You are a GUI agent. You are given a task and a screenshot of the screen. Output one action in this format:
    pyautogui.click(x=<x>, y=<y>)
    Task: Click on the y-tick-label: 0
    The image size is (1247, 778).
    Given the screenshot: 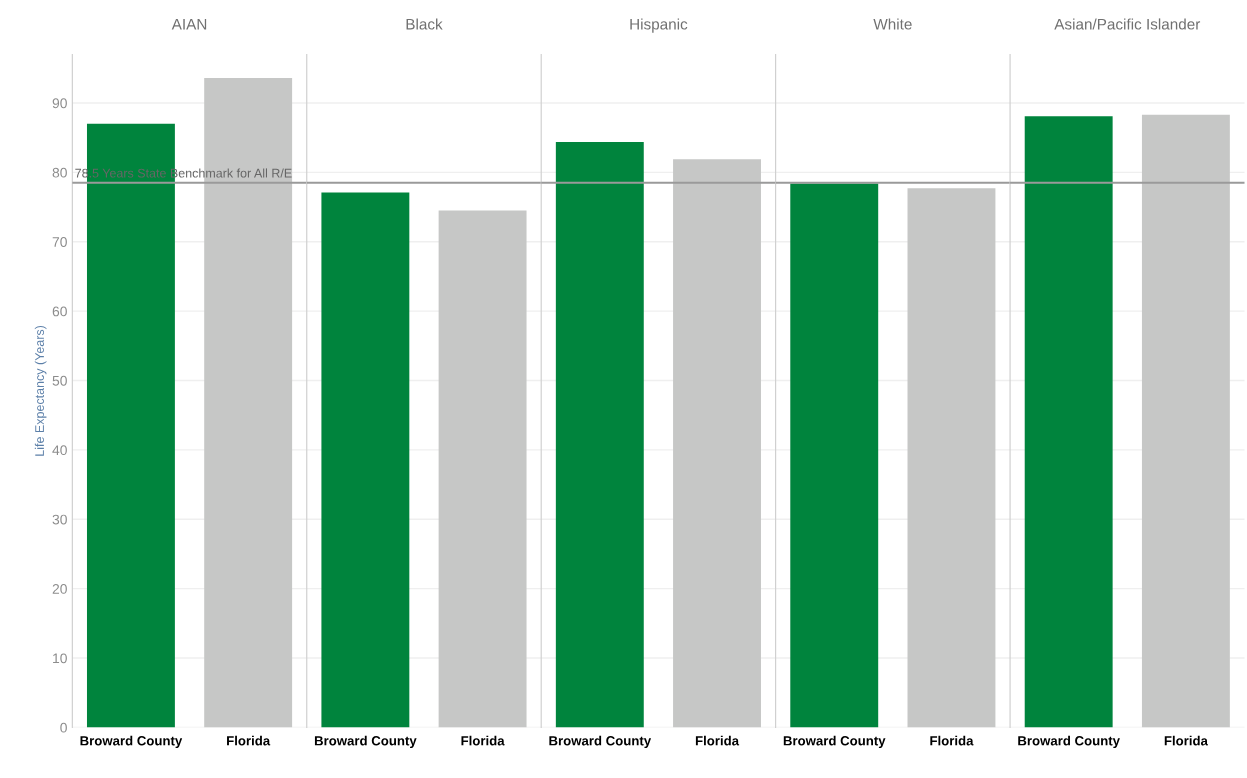 What is the action you would take?
    pyautogui.click(x=63, y=727)
    